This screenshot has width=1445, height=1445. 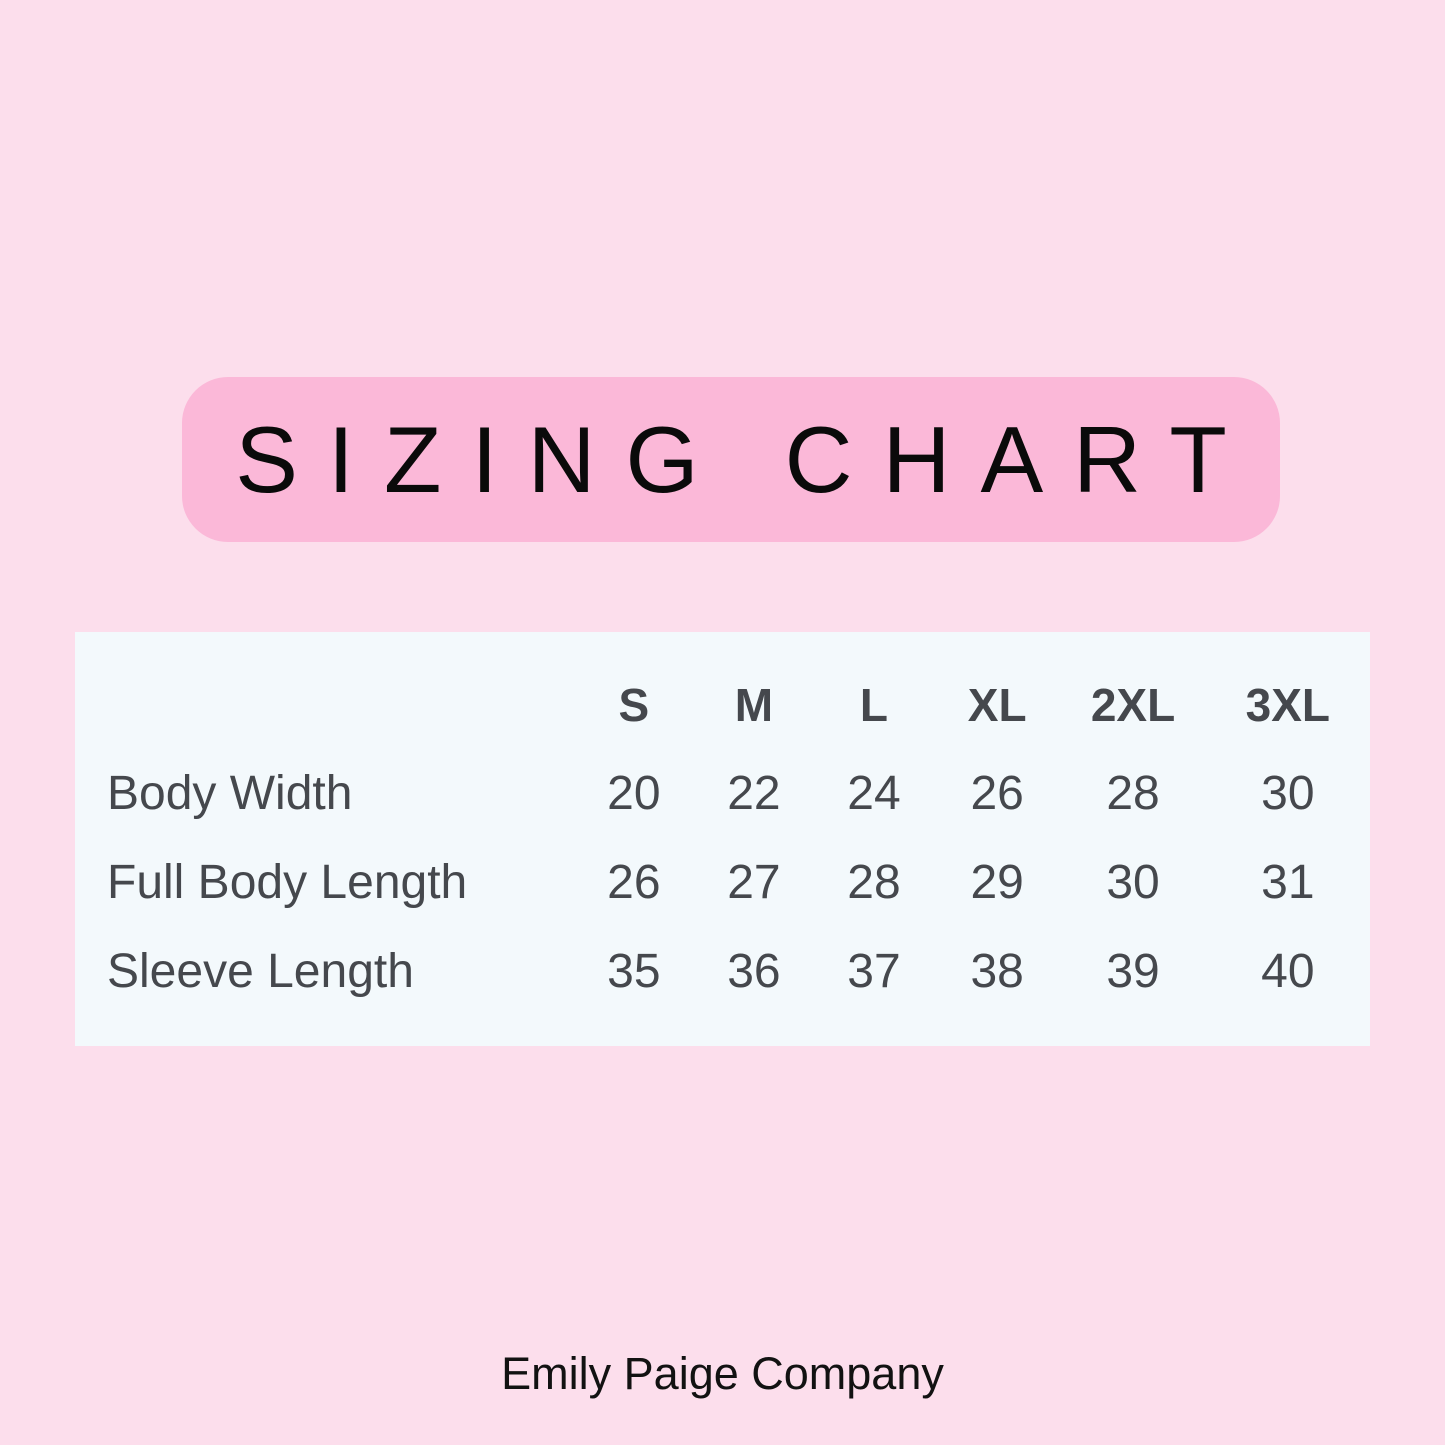 What do you see at coordinates (1288, 971) in the screenshot?
I see `cell-value: 40` at bounding box center [1288, 971].